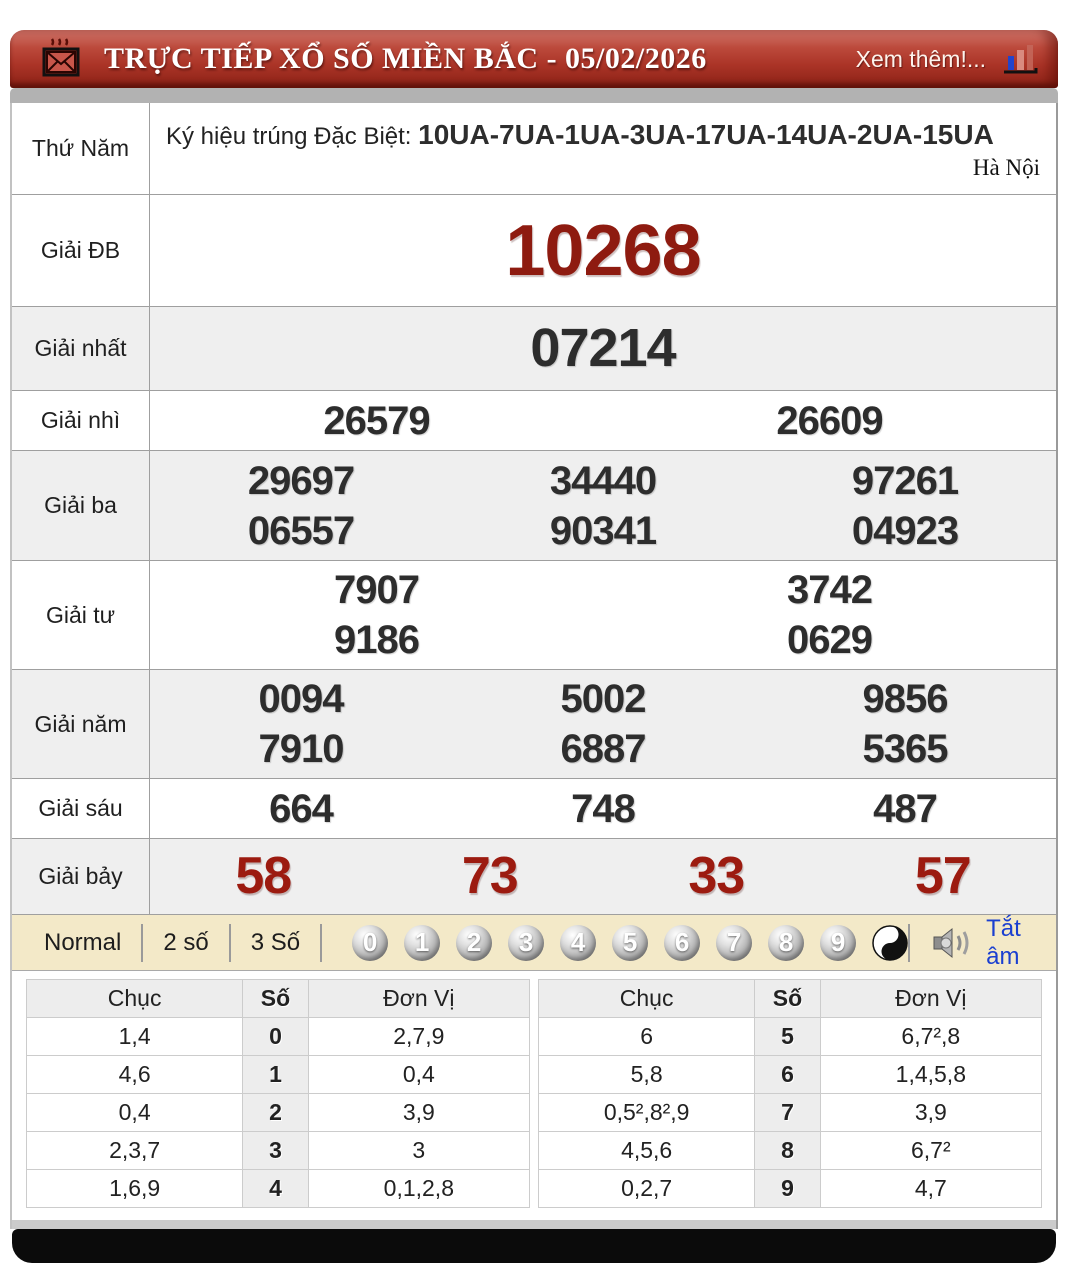 Image resolution: width=1068 pixels, height=1263 pixels. I want to click on region-label: Hà Nội, so click(1006, 168).